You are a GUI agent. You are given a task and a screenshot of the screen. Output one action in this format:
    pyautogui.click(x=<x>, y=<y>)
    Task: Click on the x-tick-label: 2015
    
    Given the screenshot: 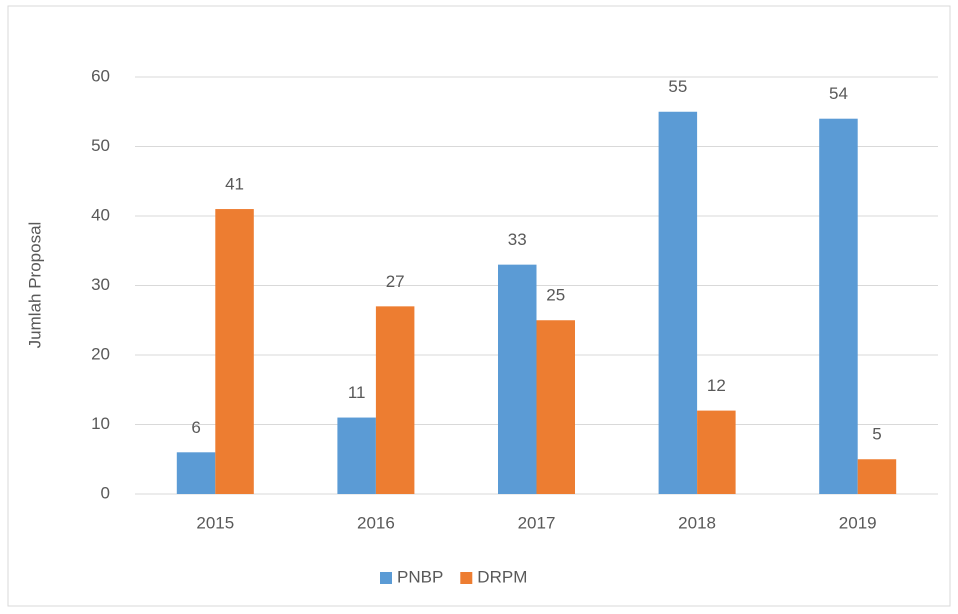 What is the action you would take?
    pyautogui.click(x=215, y=522)
    